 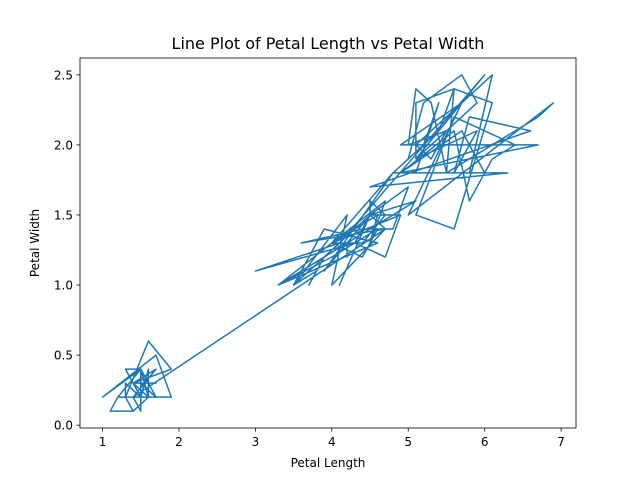 What do you see at coordinates (103, 442) in the screenshot?
I see `x-tick-label: 1` at bounding box center [103, 442].